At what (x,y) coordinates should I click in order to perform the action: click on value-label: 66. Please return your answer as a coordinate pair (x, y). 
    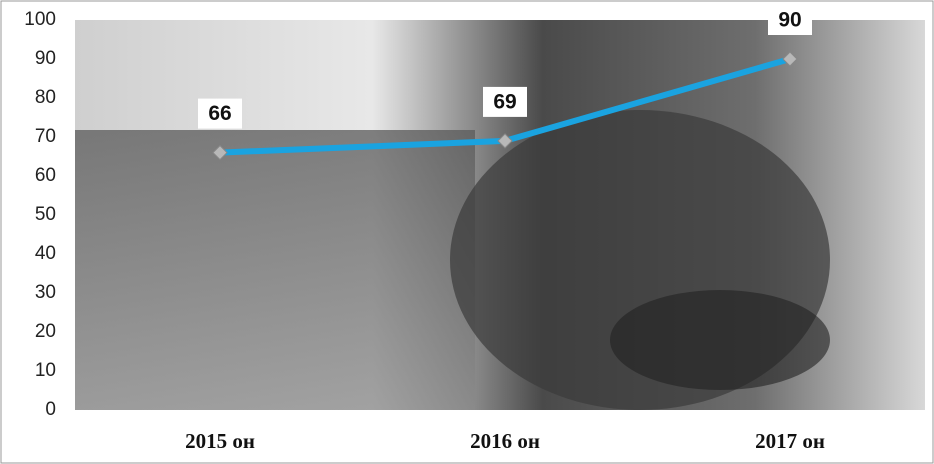
    Looking at the image, I should click on (219, 113).